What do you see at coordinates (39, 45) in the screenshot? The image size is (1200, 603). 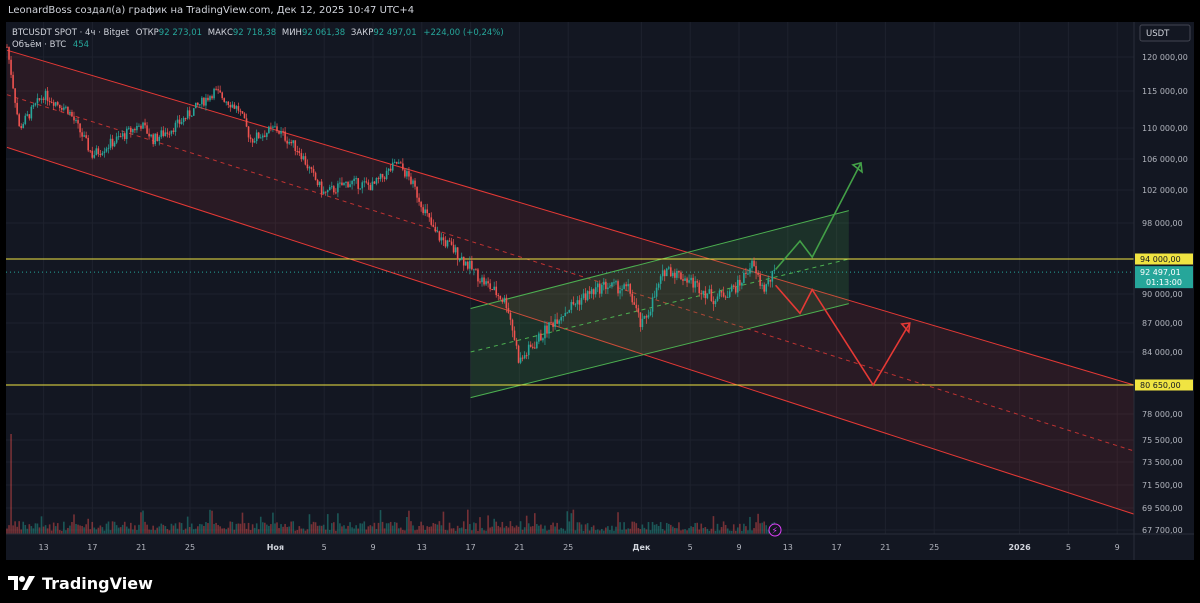 I see `legend-volume-label: Объём · BTC` at bounding box center [39, 45].